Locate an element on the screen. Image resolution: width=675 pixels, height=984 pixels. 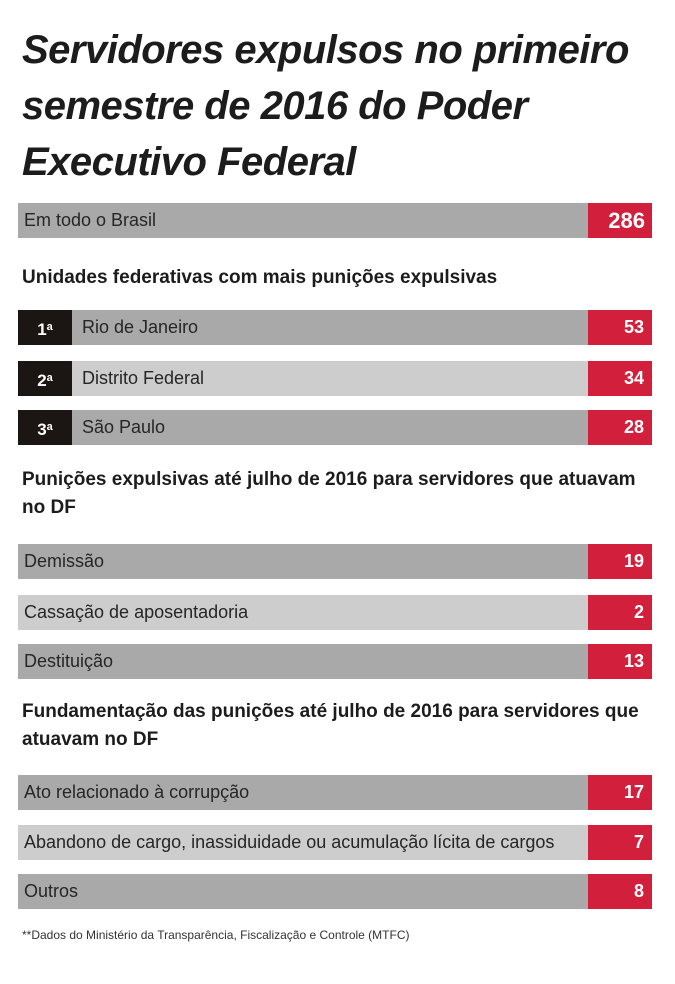
row-value: 53 is located at coordinates (620, 327).